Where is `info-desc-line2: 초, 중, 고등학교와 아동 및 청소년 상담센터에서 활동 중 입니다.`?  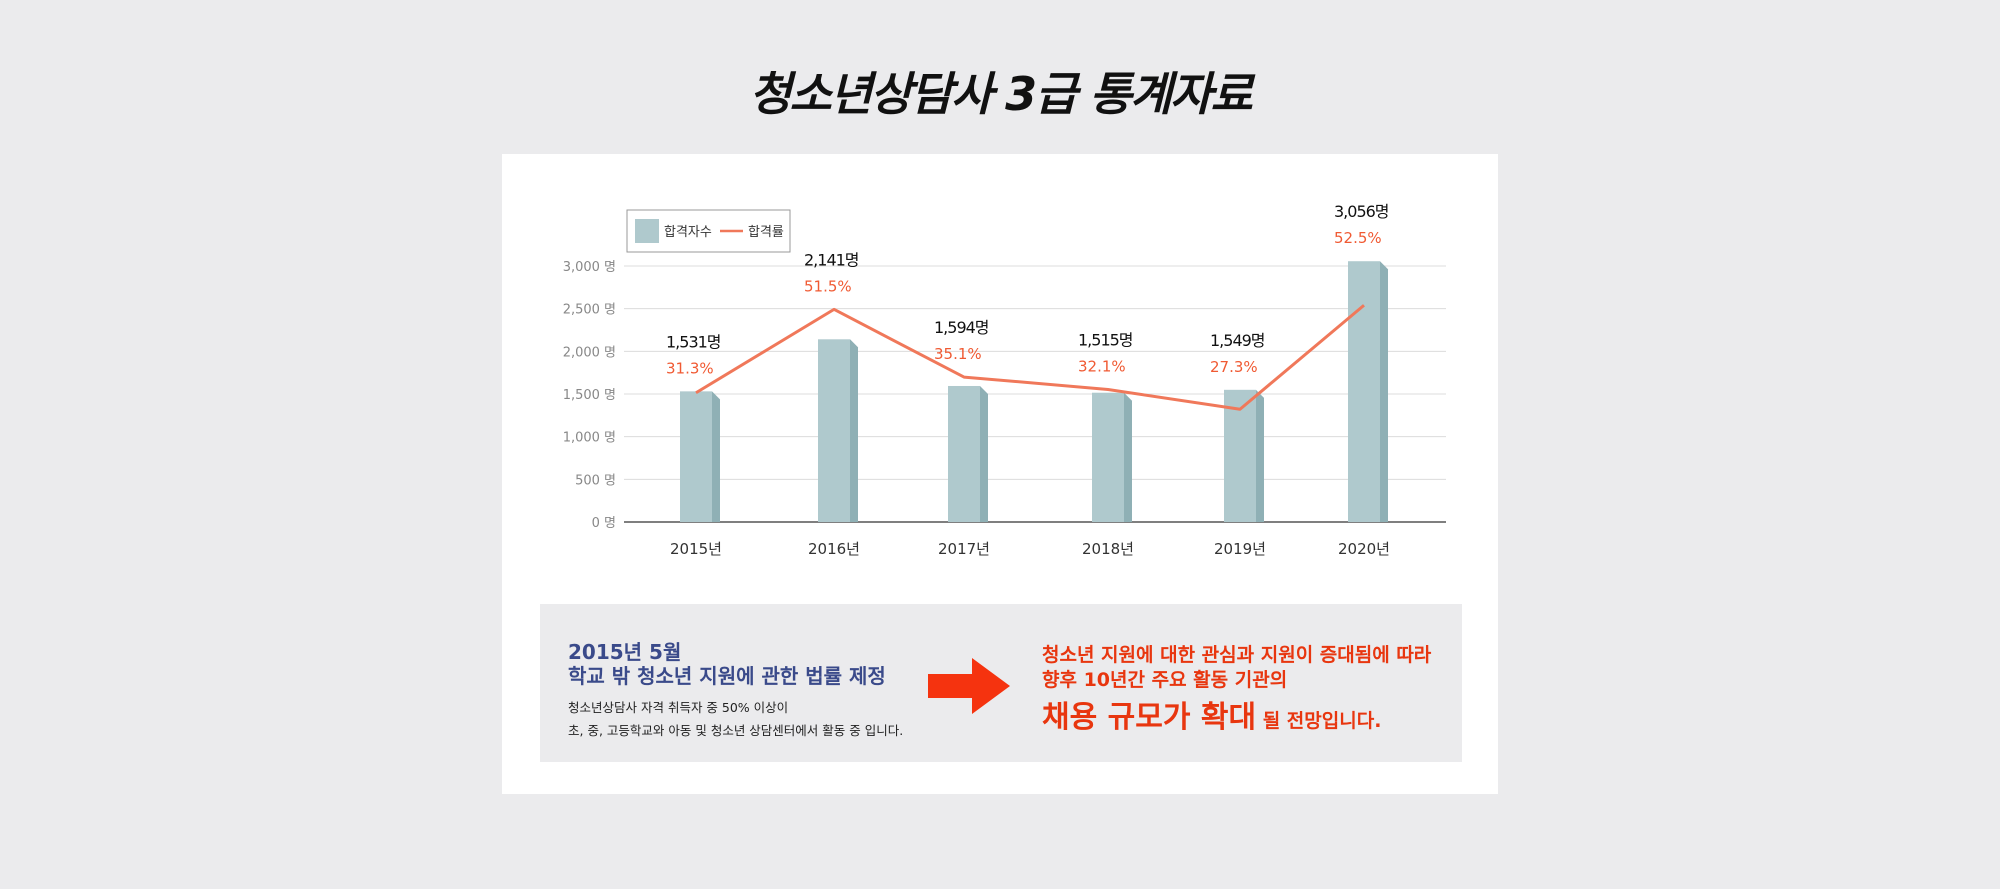 info-desc-line2: 초, 중, 고등학교와 아동 및 청소년 상담센터에서 활동 중 입니다. is located at coordinates (736, 730).